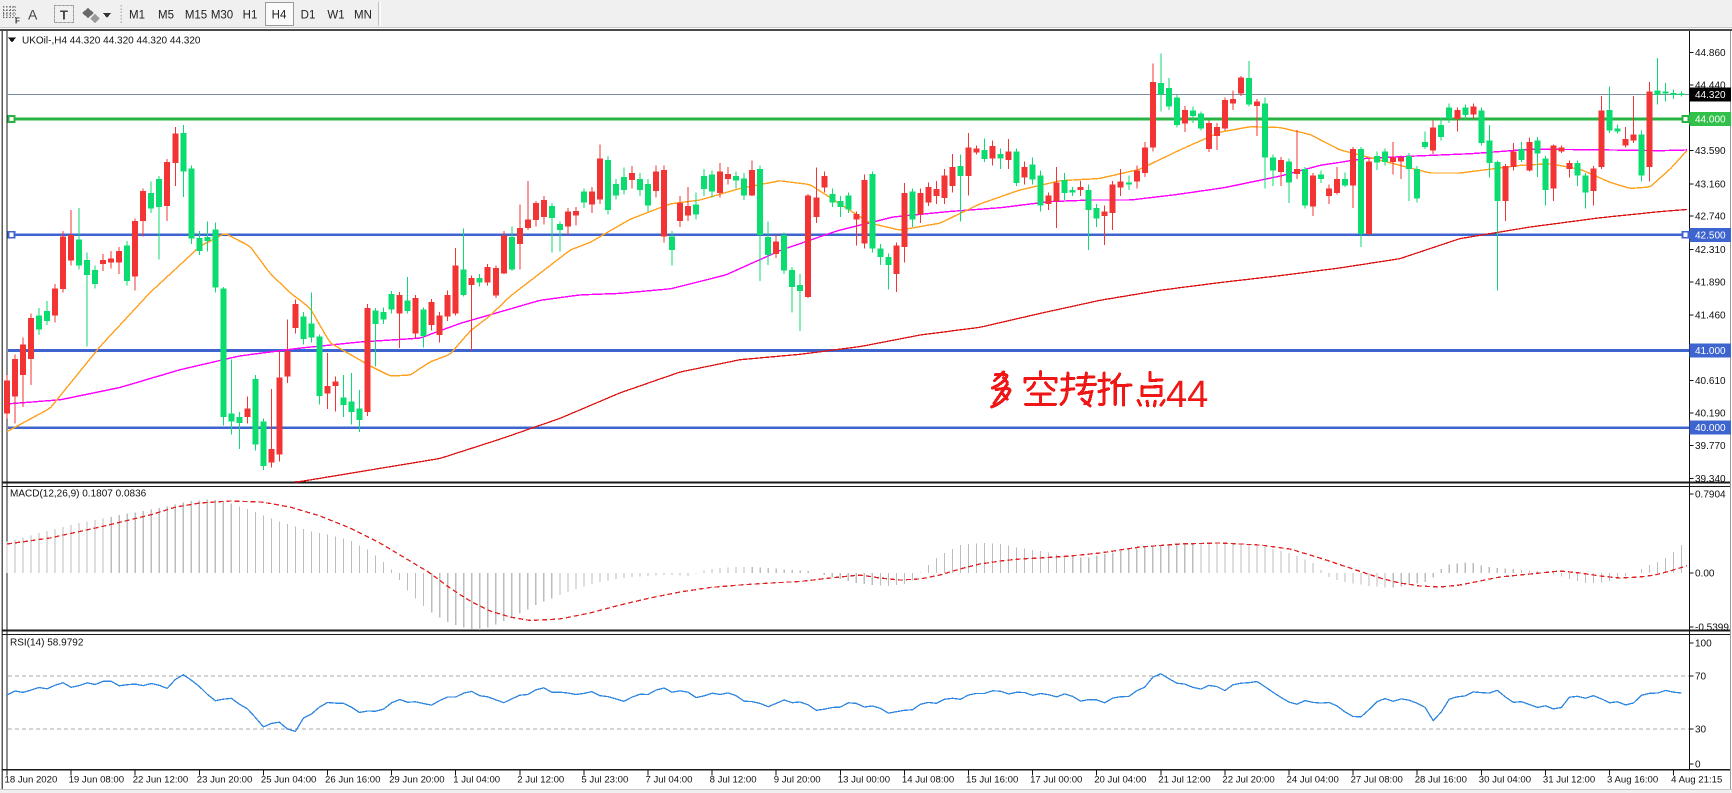 The image size is (1732, 793). What do you see at coordinates (1184, 780) in the screenshot?
I see `svg-text: 21 Jul 12:00` at bounding box center [1184, 780].